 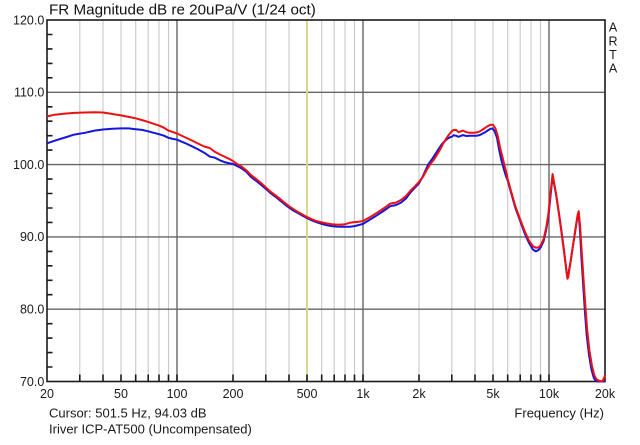 What do you see at coordinates (363, 394) in the screenshot?
I see `svg-text: 1k` at bounding box center [363, 394].